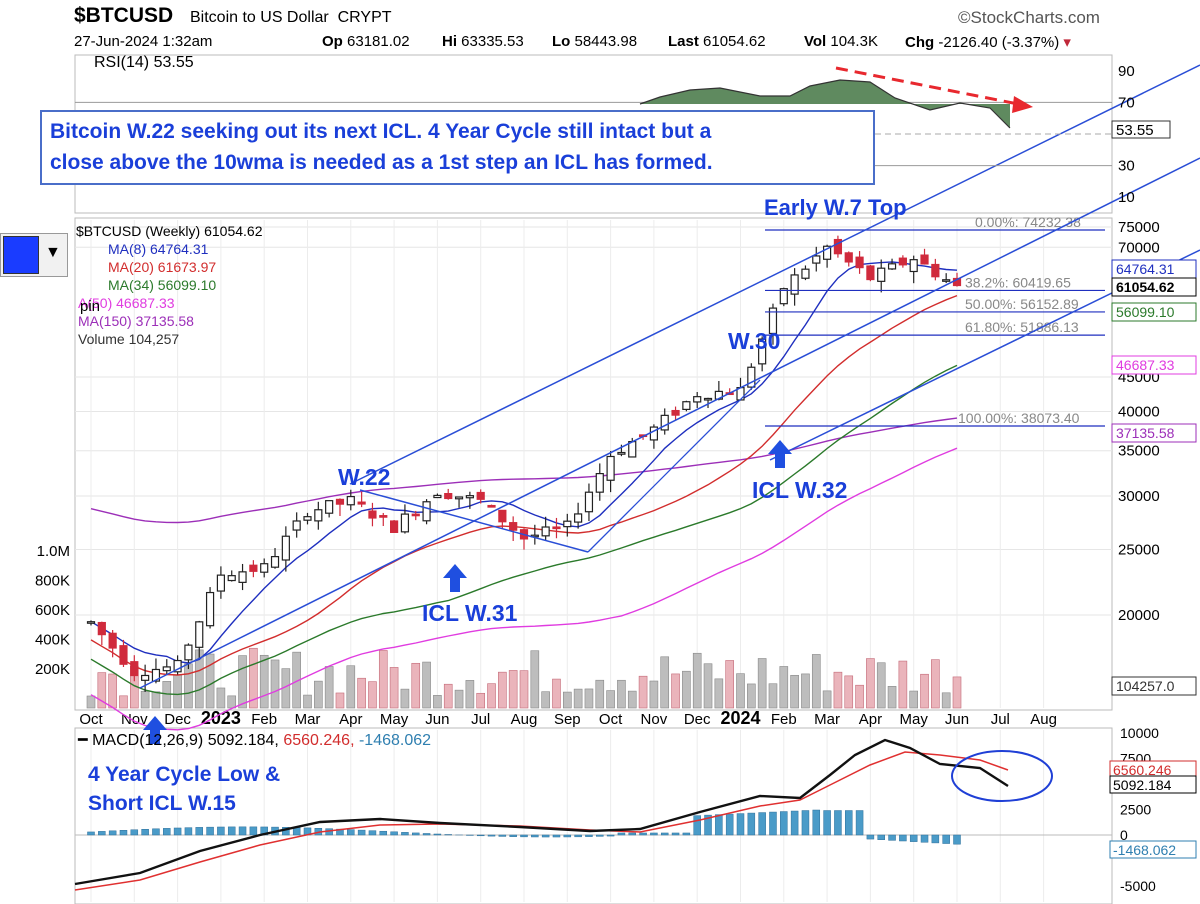  What do you see at coordinates (483, 41) in the screenshot?
I see `high-stat: Hi 63335.53` at bounding box center [483, 41].